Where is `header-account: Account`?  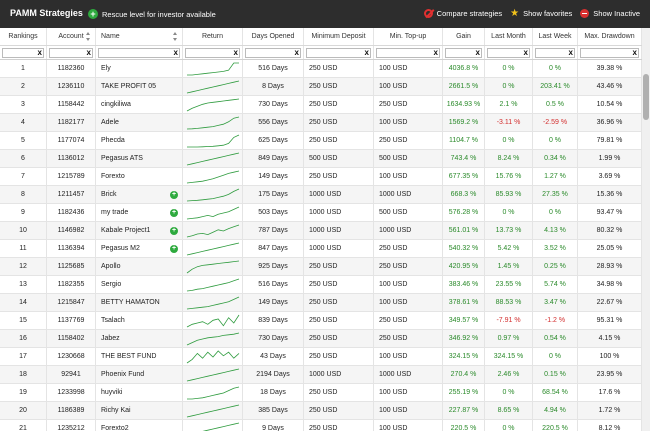 header-account: Account is located at coordinates (71, 36).